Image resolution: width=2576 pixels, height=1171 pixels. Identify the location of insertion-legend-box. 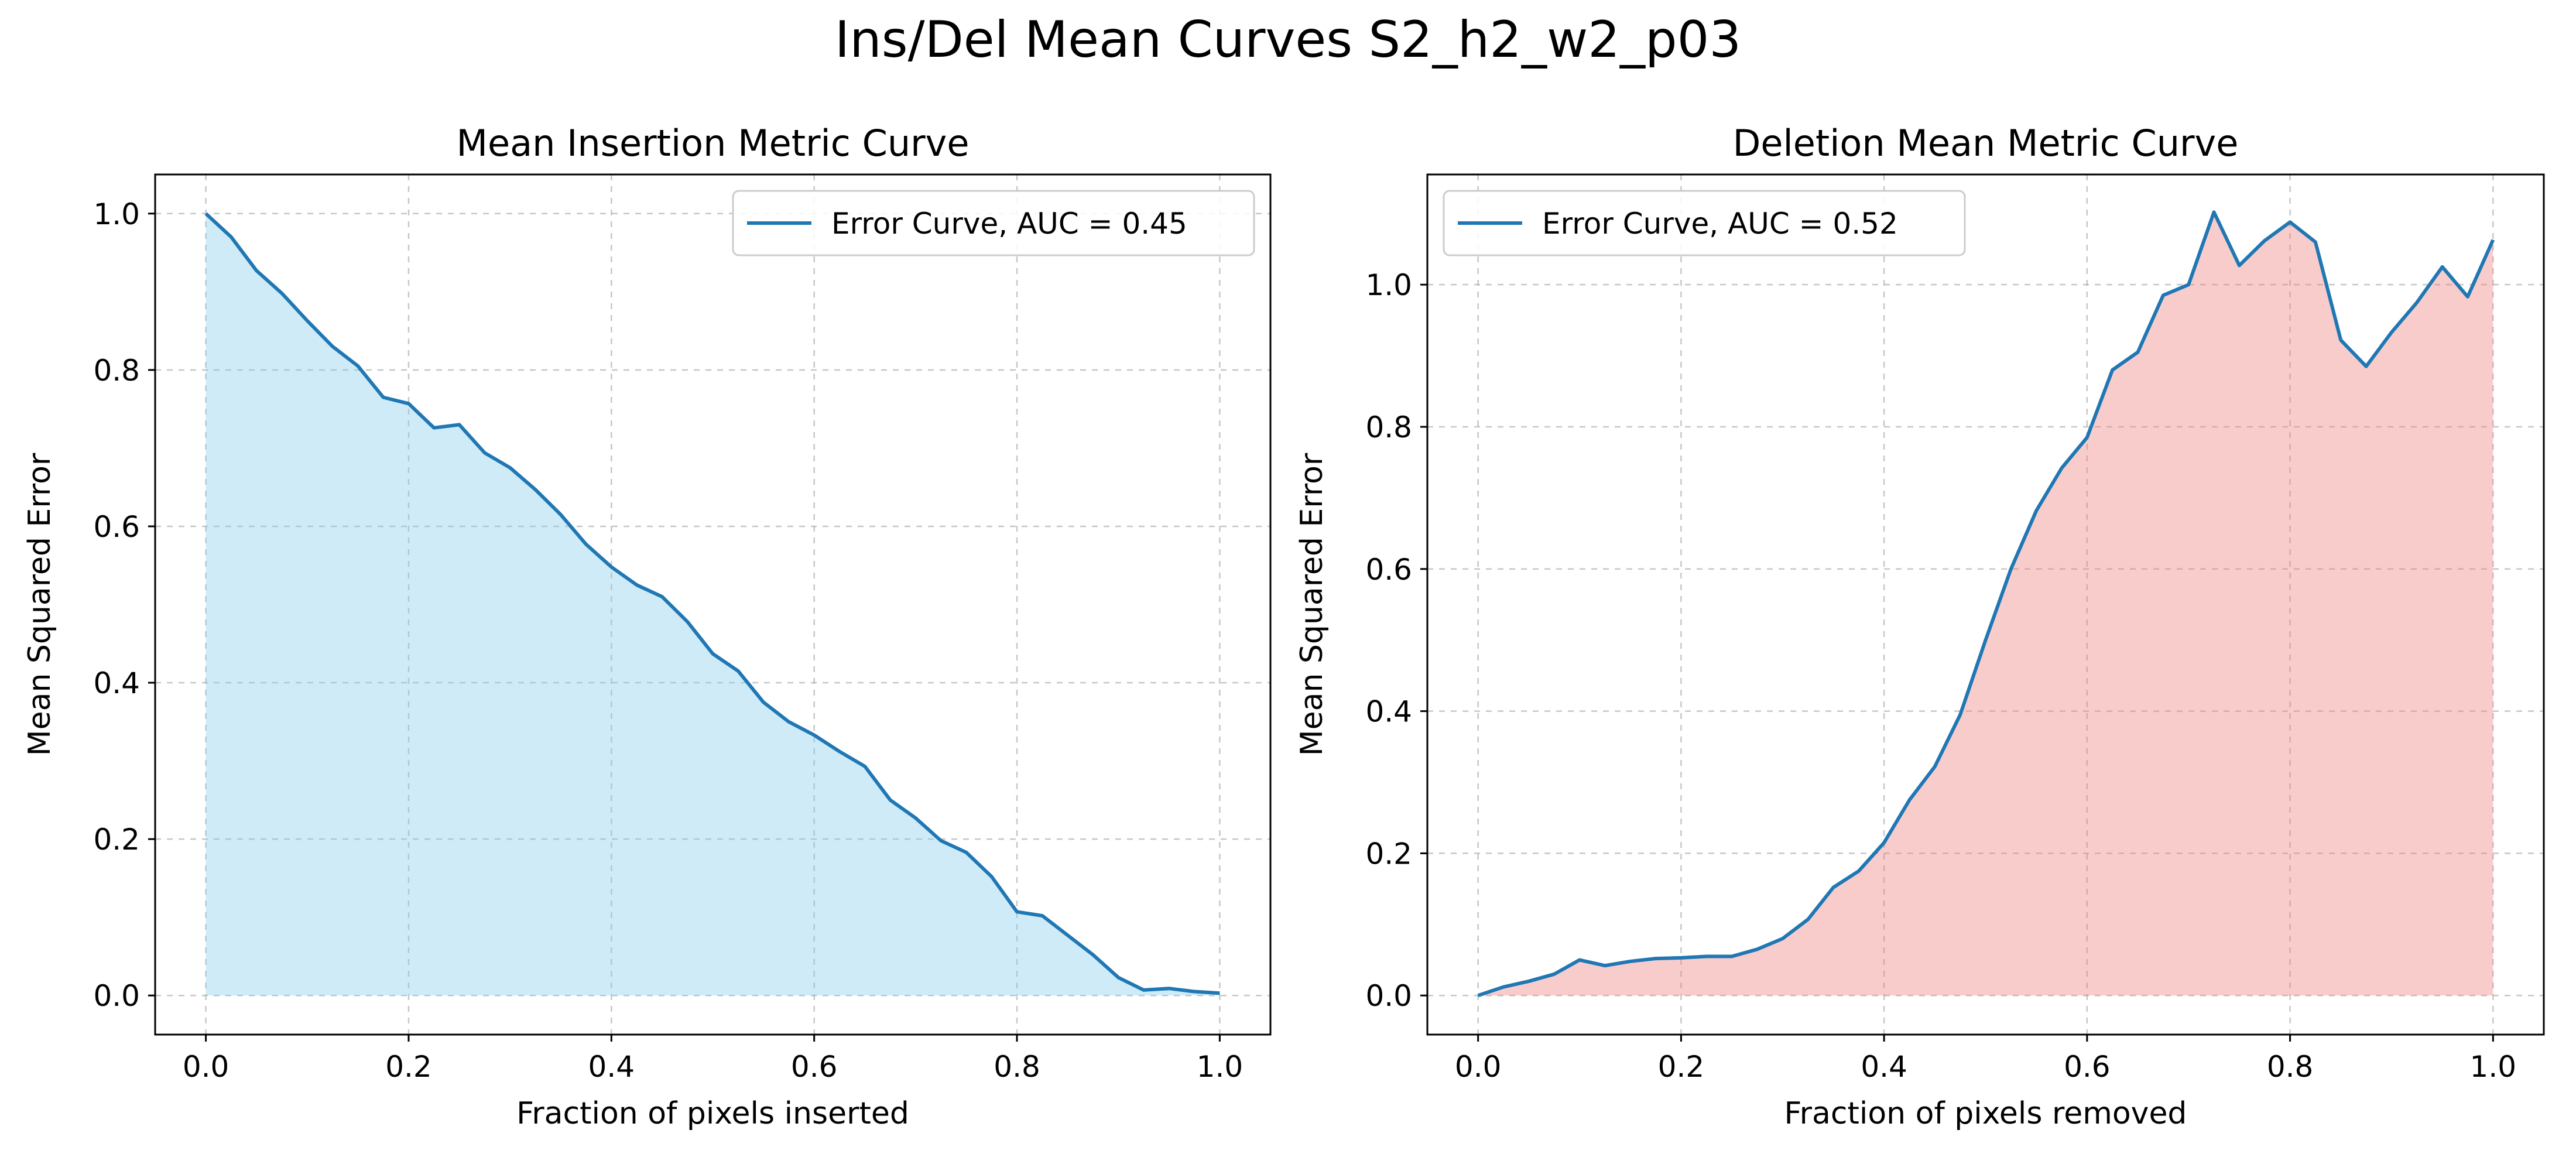
(993, 223).